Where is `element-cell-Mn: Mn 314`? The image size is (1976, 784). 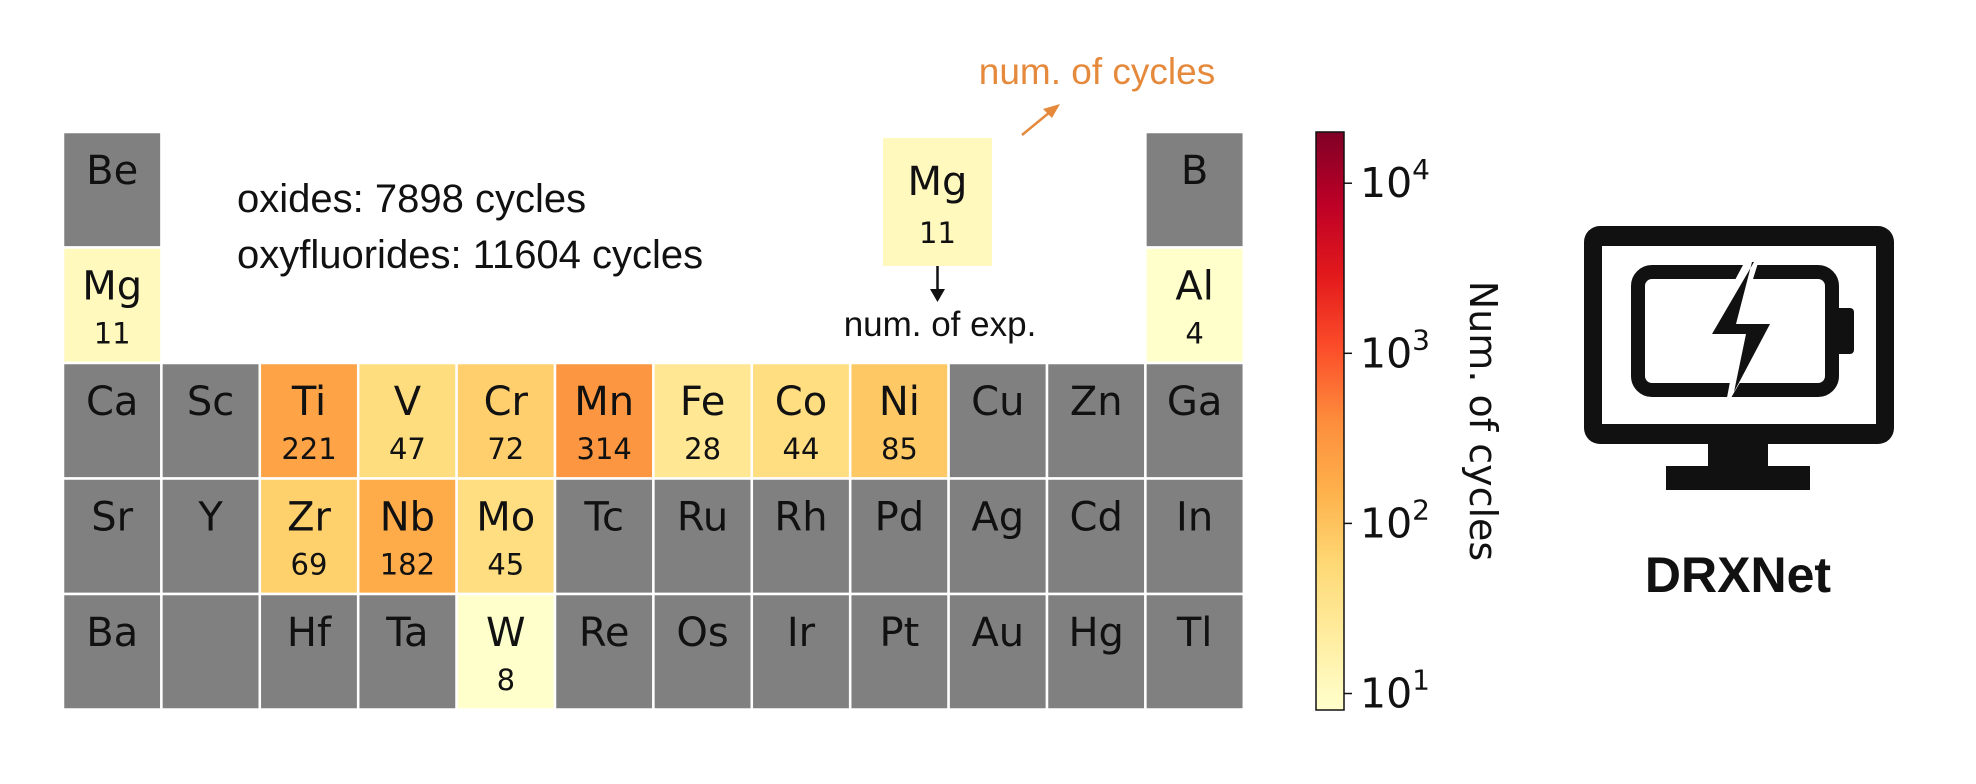
element-cell-Mn: Mn 314 is located at coordinates (604, 420).